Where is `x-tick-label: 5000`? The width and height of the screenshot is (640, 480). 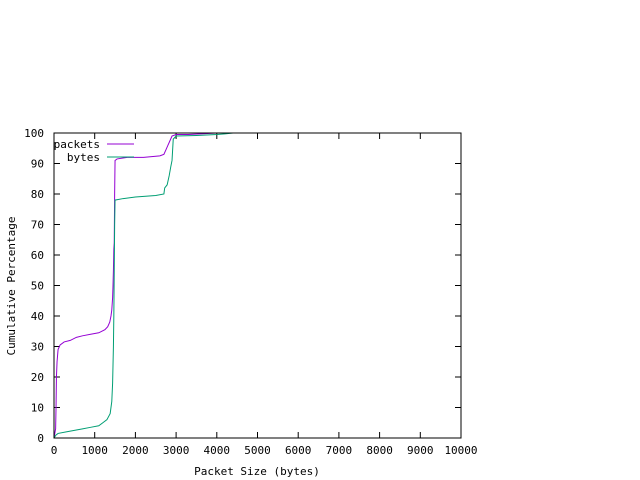 x-tick-label: 5000 is located at coordinates (257, 450).